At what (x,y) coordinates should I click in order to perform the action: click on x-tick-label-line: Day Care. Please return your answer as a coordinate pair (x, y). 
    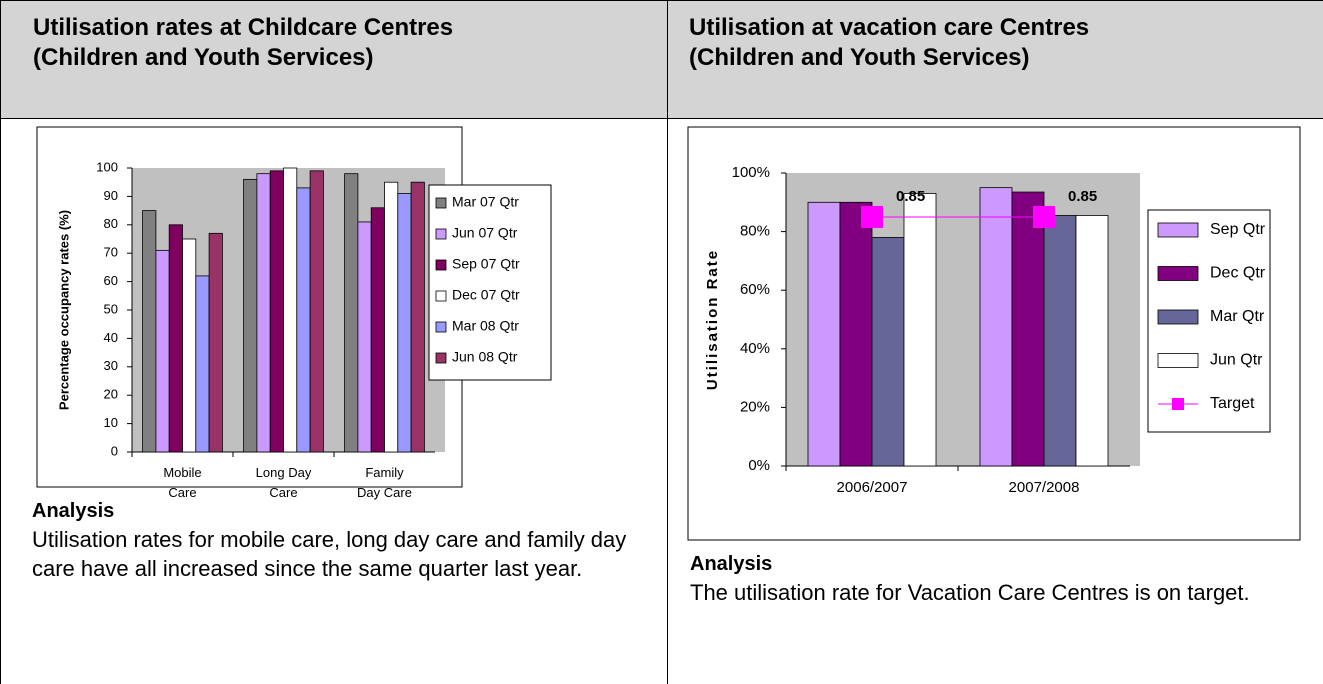
    Looking at the image, I should click on (384, 492).